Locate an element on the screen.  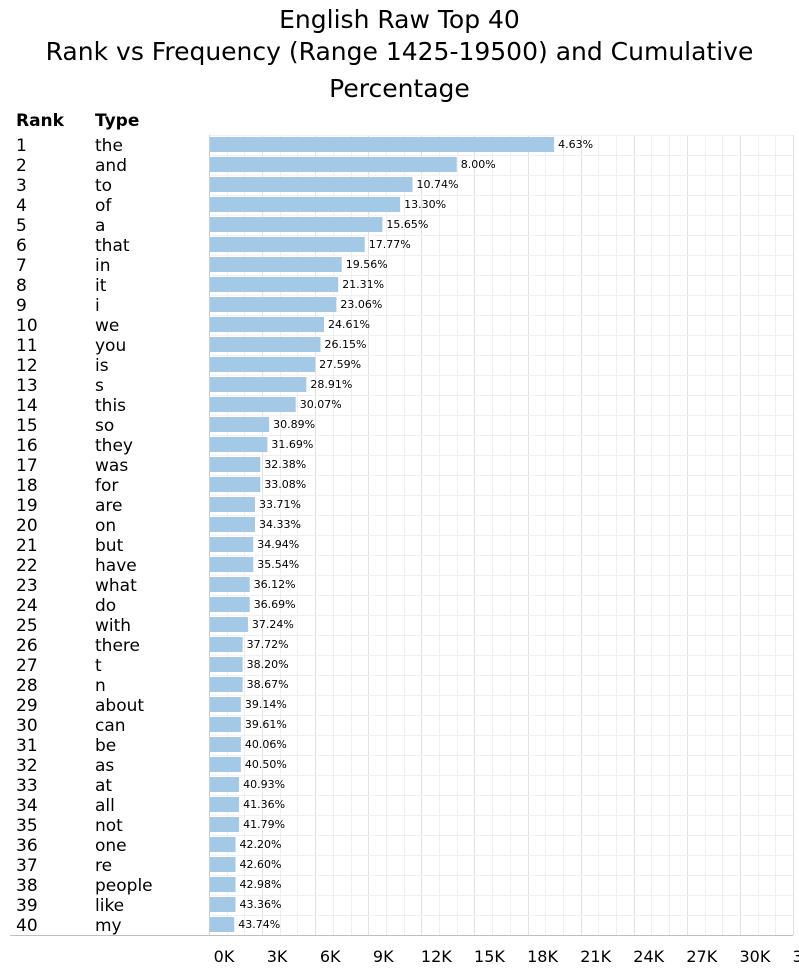
x-tick-label: 18K is located at coordinates (542, 956).